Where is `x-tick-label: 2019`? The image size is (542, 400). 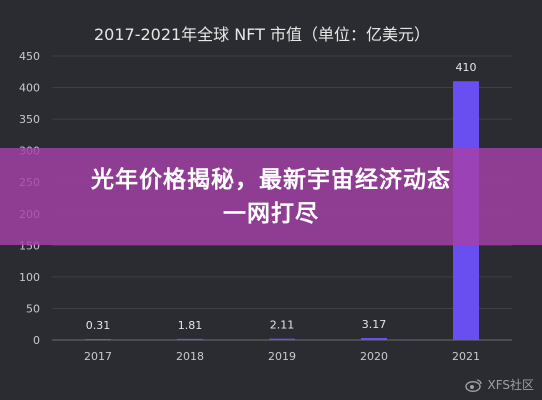 x-tick-label: 2019 is located at coordinates (282, 356).